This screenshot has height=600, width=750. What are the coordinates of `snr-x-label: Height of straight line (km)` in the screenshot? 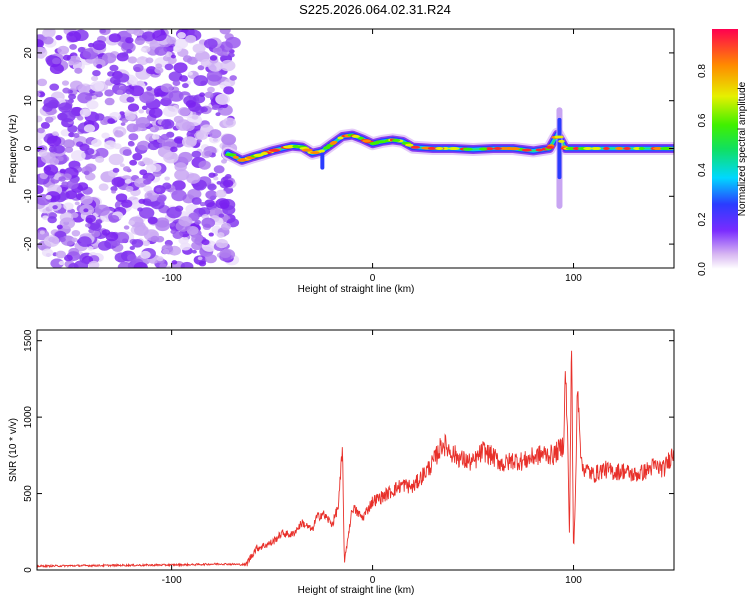 It's located at (356, 590).